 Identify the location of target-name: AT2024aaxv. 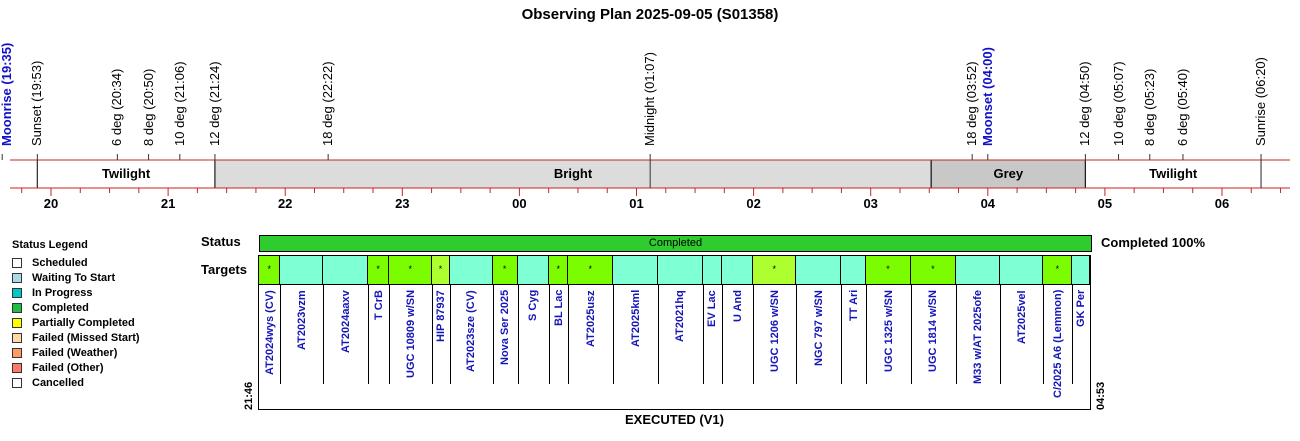
(345, 321).